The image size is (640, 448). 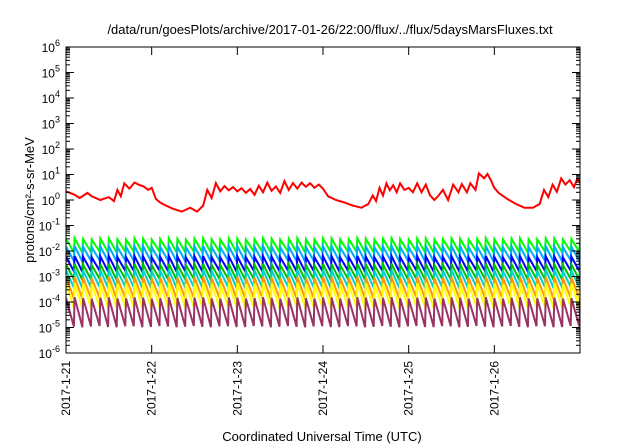 What do you see at coordinates (29, 200) in the screenshot?
I see `y-axis-title: protons/cm²-s-sr-MeV` at bounding box center [29, 200].